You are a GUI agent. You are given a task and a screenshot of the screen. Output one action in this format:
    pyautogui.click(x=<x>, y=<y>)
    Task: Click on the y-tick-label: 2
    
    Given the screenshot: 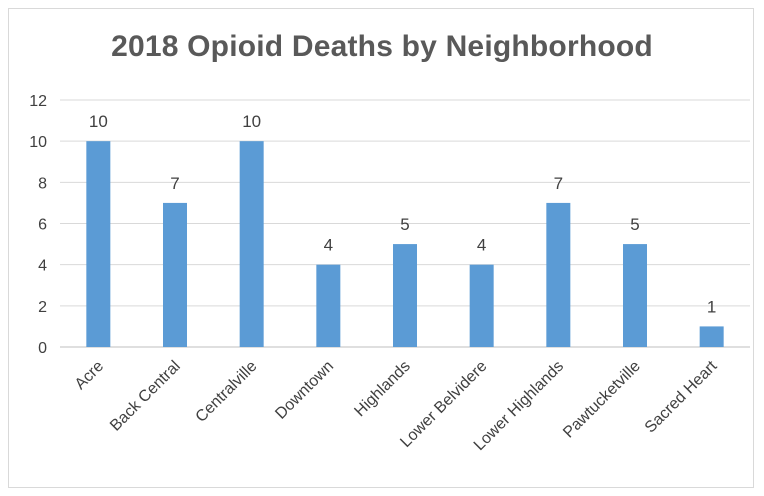 What is the action you would take?
    pyautogui.click(x=42, y=307)
    